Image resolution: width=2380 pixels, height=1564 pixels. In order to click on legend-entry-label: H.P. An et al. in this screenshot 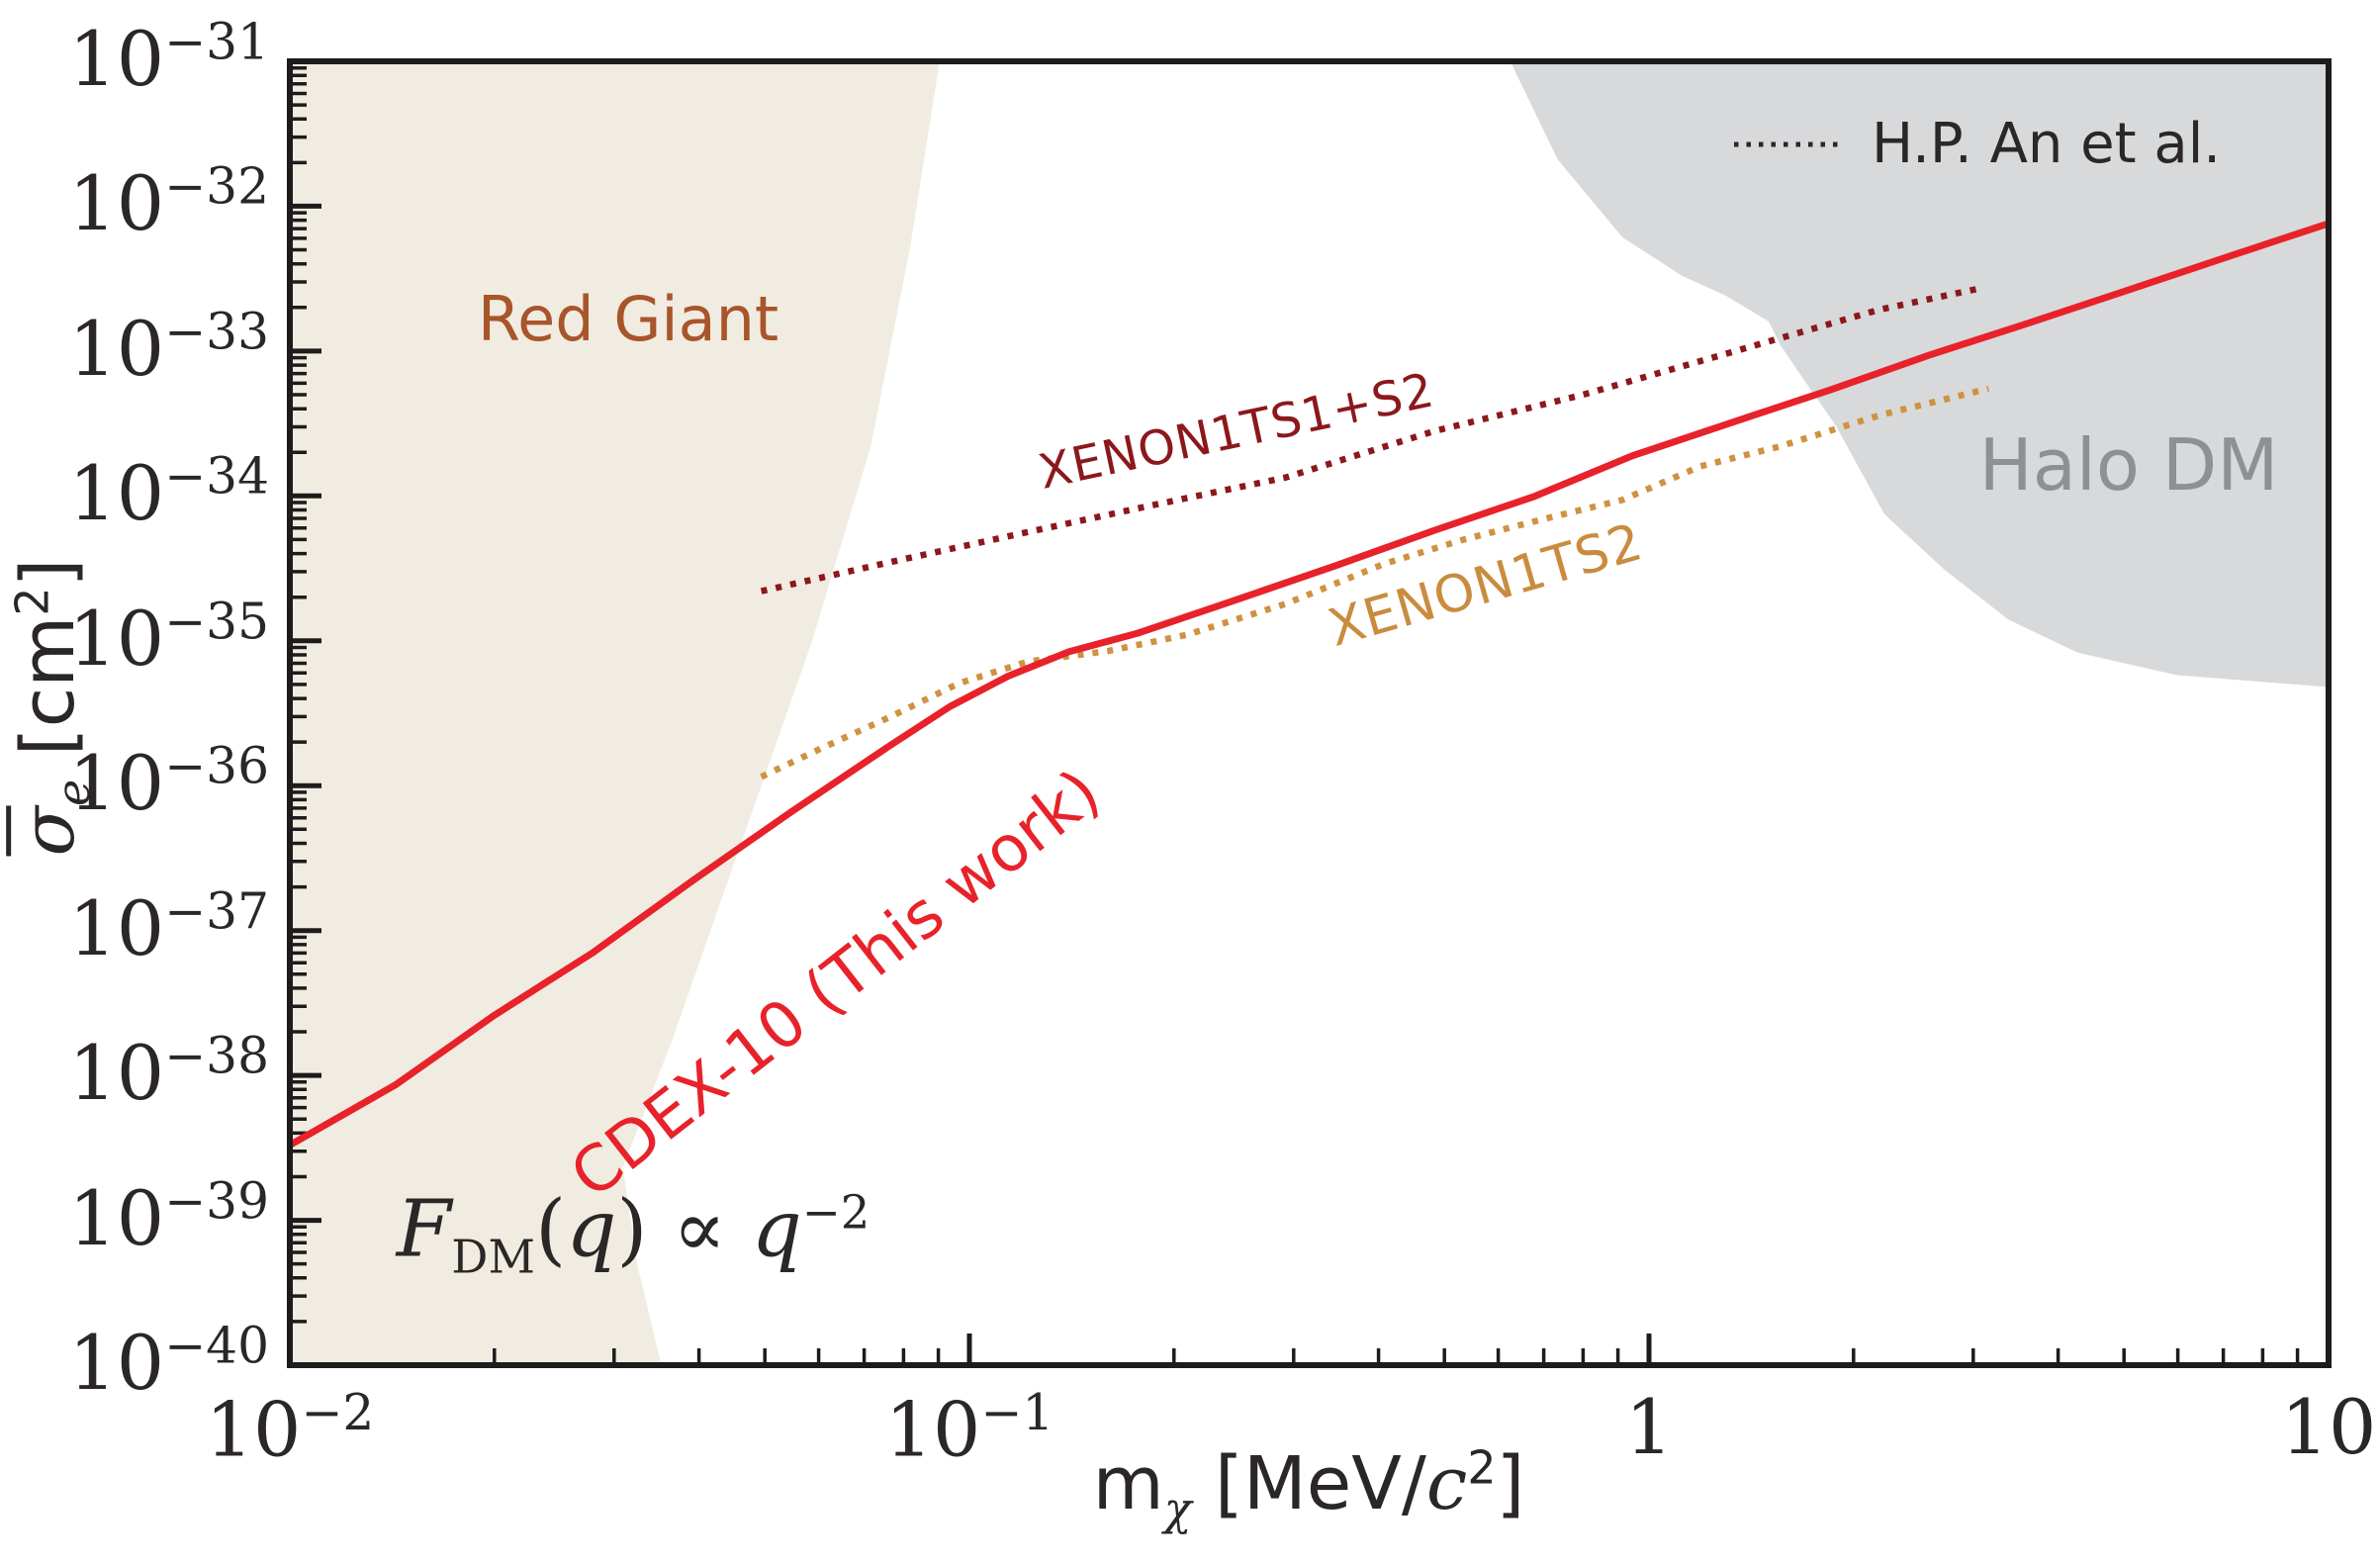, I will do `click(2047, 144)`.